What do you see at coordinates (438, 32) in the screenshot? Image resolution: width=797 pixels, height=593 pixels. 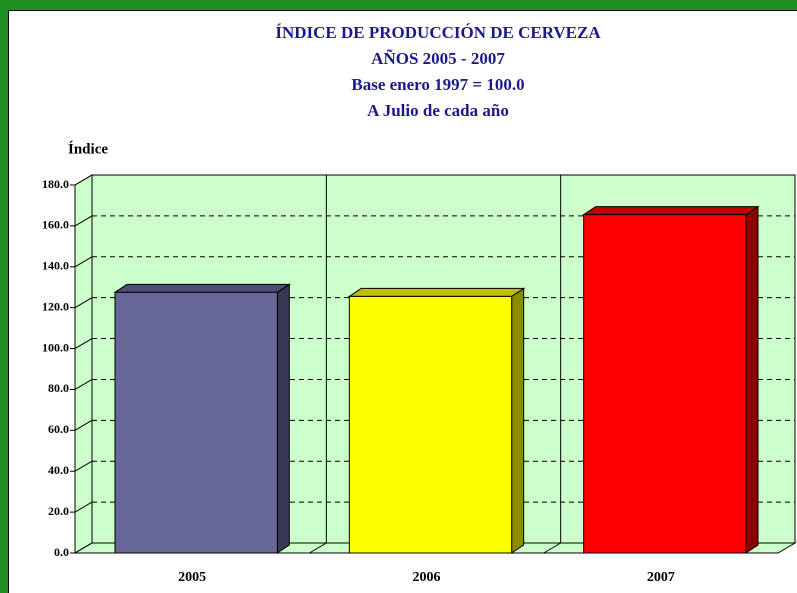 I see `chart-title: ÍNDICE DE PRODUCCIÓN DE CERVEZA` at bounding box center [438, 32].